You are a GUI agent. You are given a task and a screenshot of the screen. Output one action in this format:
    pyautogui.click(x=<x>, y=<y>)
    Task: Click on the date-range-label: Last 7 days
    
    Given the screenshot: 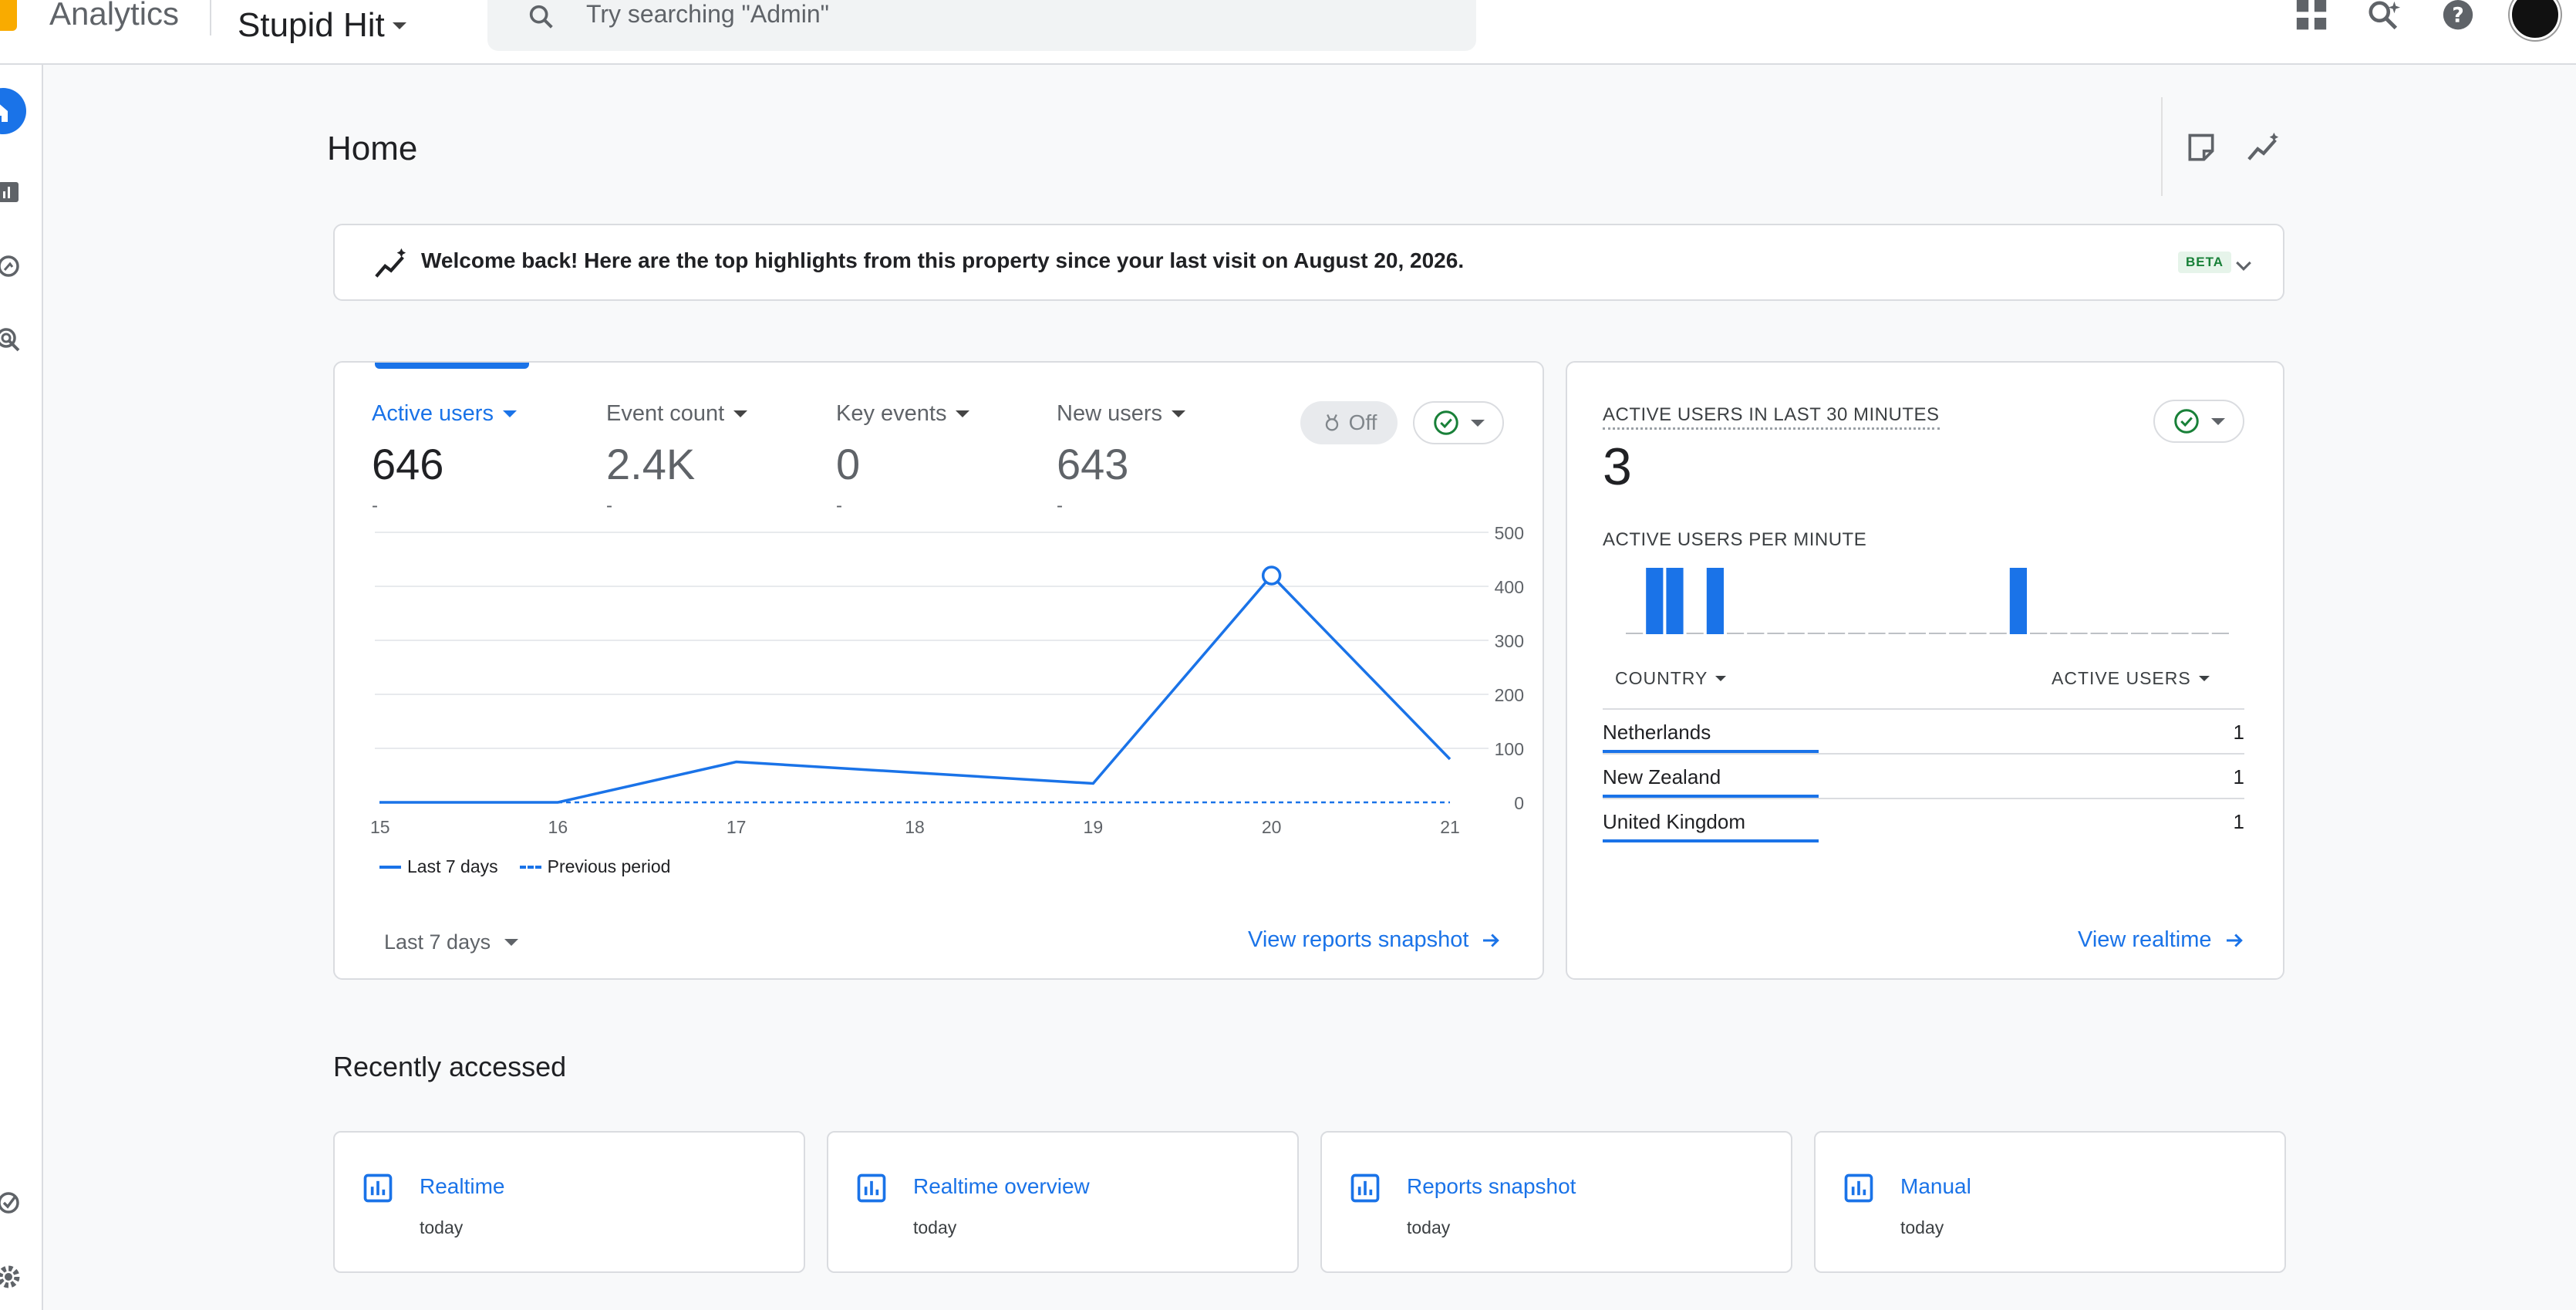 What is the action you would take?
    pyautogui.click(x=437, y=942)
    